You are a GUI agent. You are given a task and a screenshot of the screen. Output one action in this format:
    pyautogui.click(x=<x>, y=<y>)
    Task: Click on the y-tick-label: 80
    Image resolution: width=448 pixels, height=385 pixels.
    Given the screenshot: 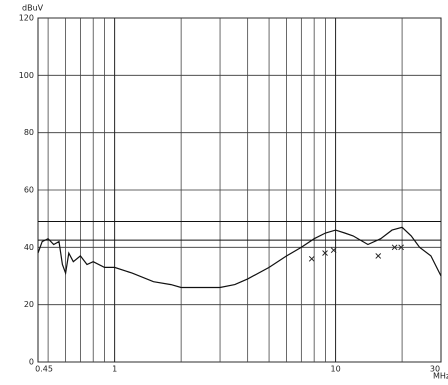 What is the action you would take?
    pyautogui.click(x=29, y=132)
    